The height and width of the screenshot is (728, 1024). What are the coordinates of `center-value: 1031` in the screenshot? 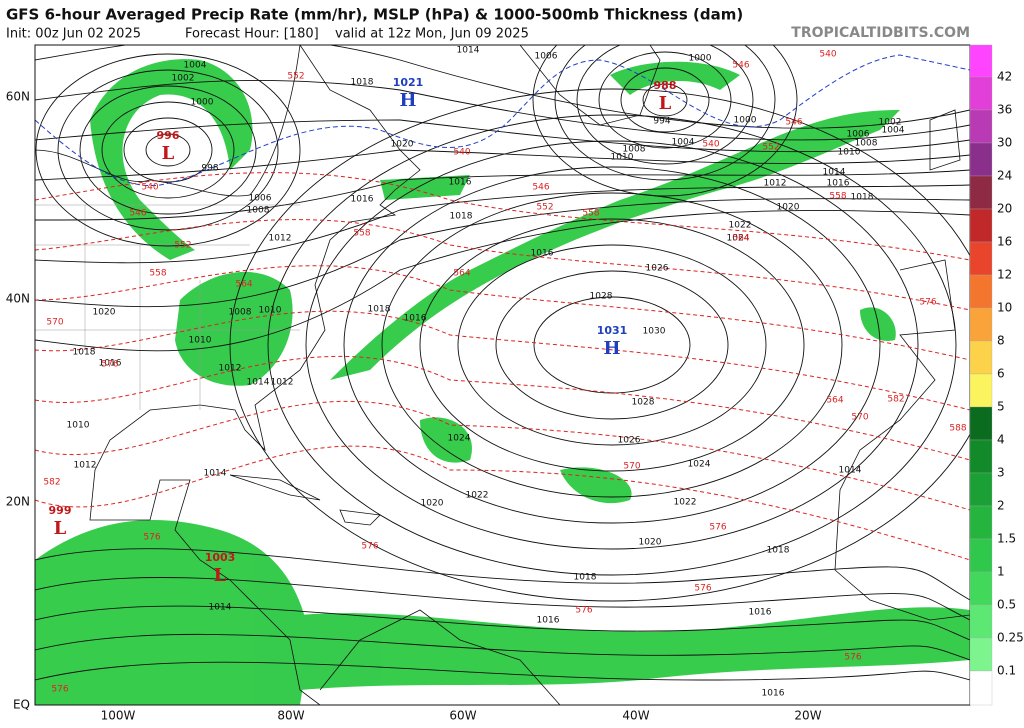 It's located at (612, 330).